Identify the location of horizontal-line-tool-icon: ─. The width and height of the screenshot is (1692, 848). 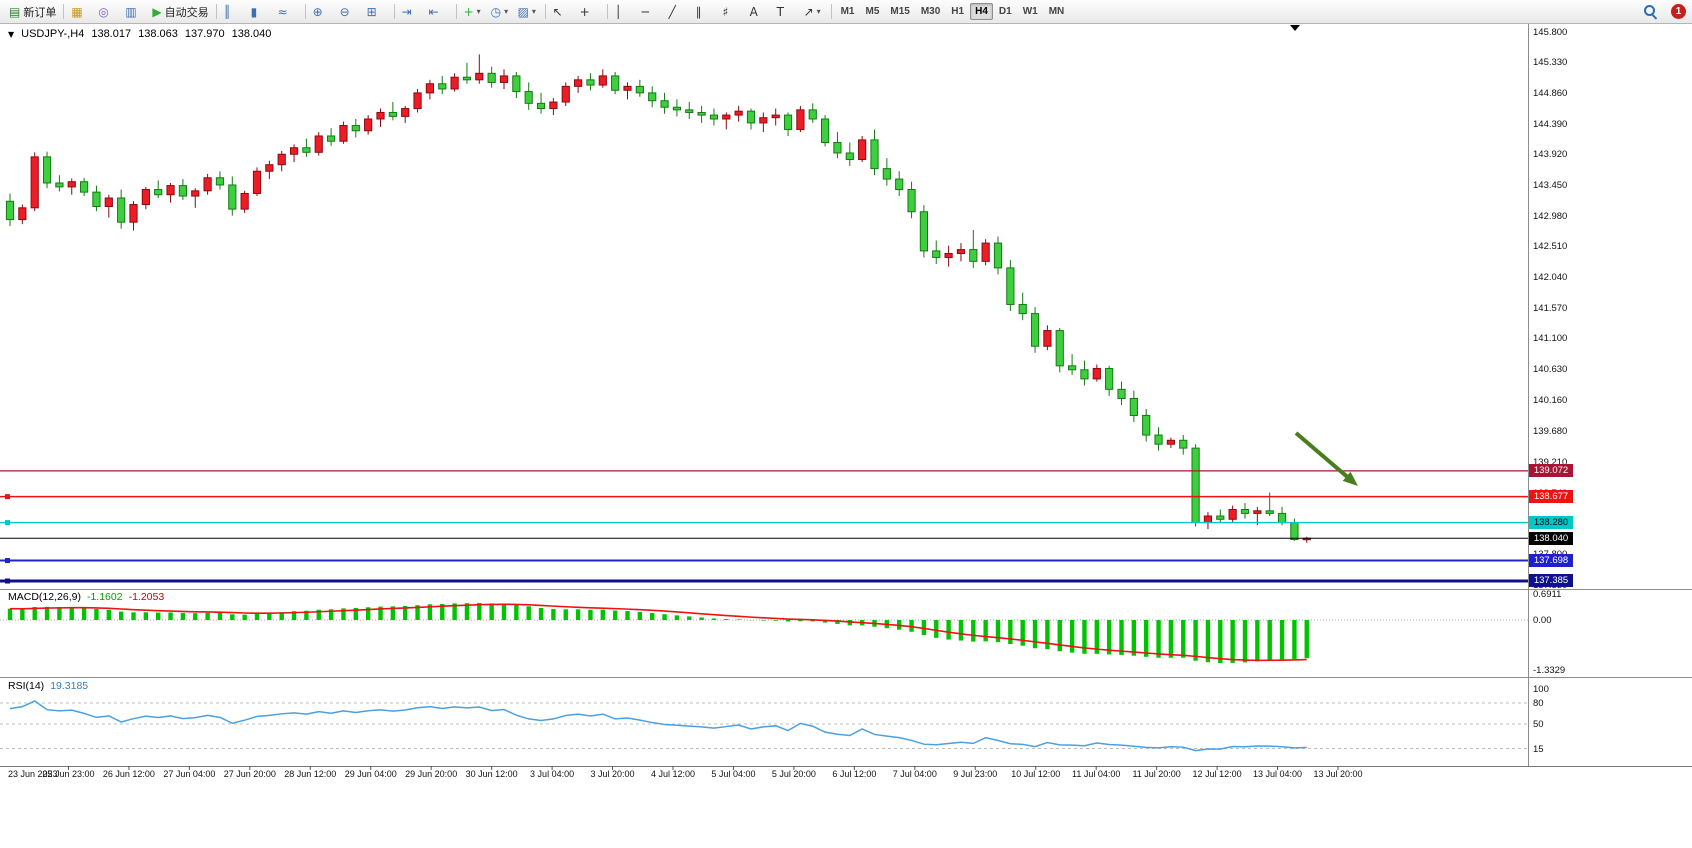
(645, 11).